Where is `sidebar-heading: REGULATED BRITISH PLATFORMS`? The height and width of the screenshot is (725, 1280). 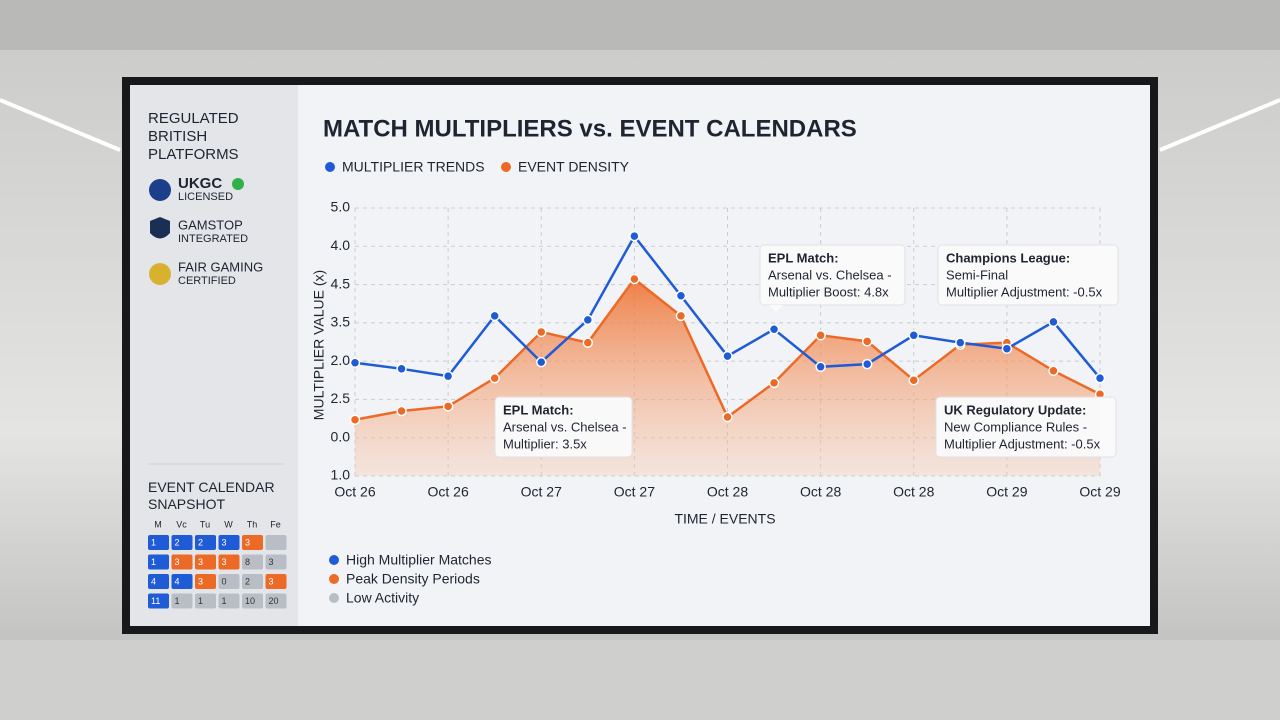 sidebar-heading: REGULATED BRITISH PLATFORMS is located at coordinates (193, 136).